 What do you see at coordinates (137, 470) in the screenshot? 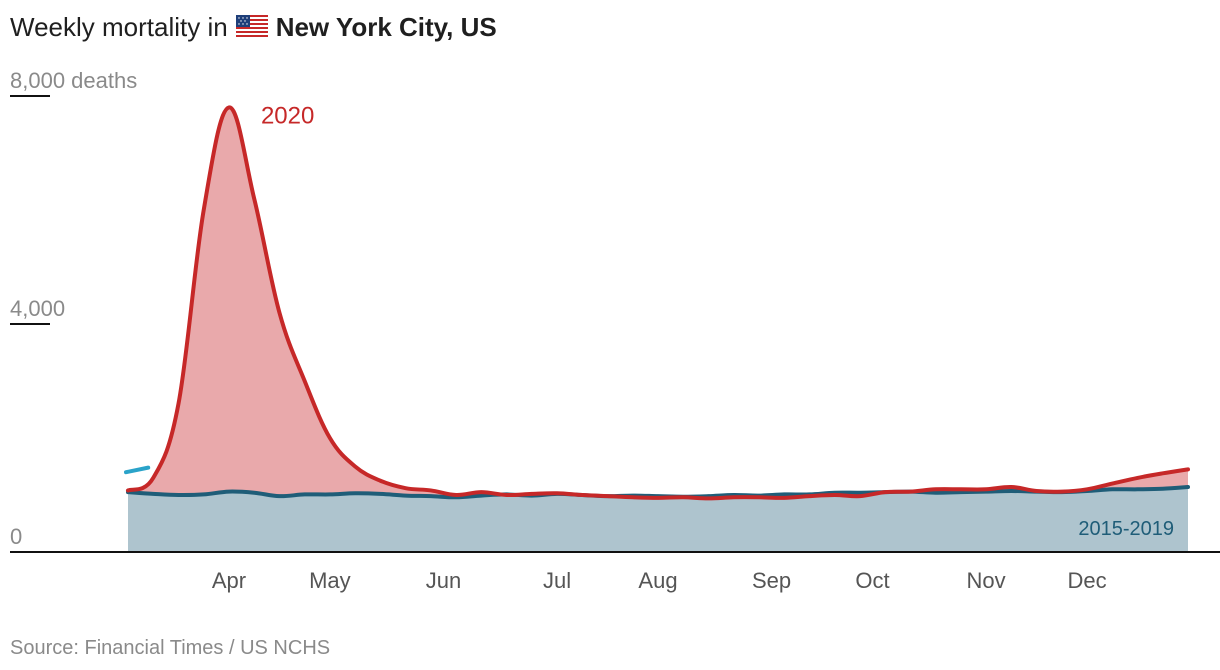
I see `baseline-early-segment` at bounding box center [137, 470].